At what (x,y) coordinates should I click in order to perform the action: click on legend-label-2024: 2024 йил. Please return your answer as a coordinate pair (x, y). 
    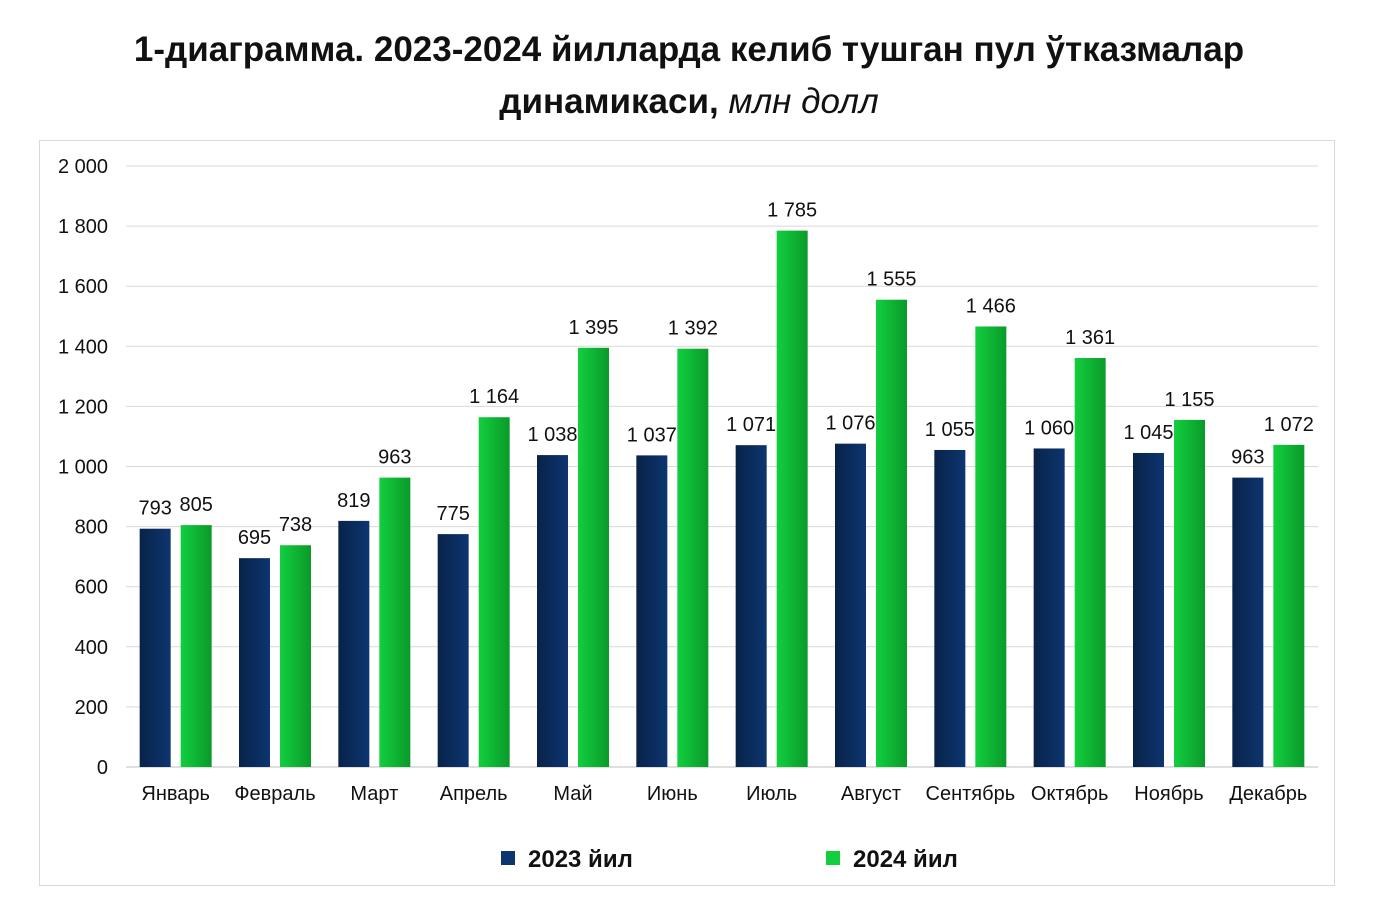
    Looking at the image, I should click on (905, 859).